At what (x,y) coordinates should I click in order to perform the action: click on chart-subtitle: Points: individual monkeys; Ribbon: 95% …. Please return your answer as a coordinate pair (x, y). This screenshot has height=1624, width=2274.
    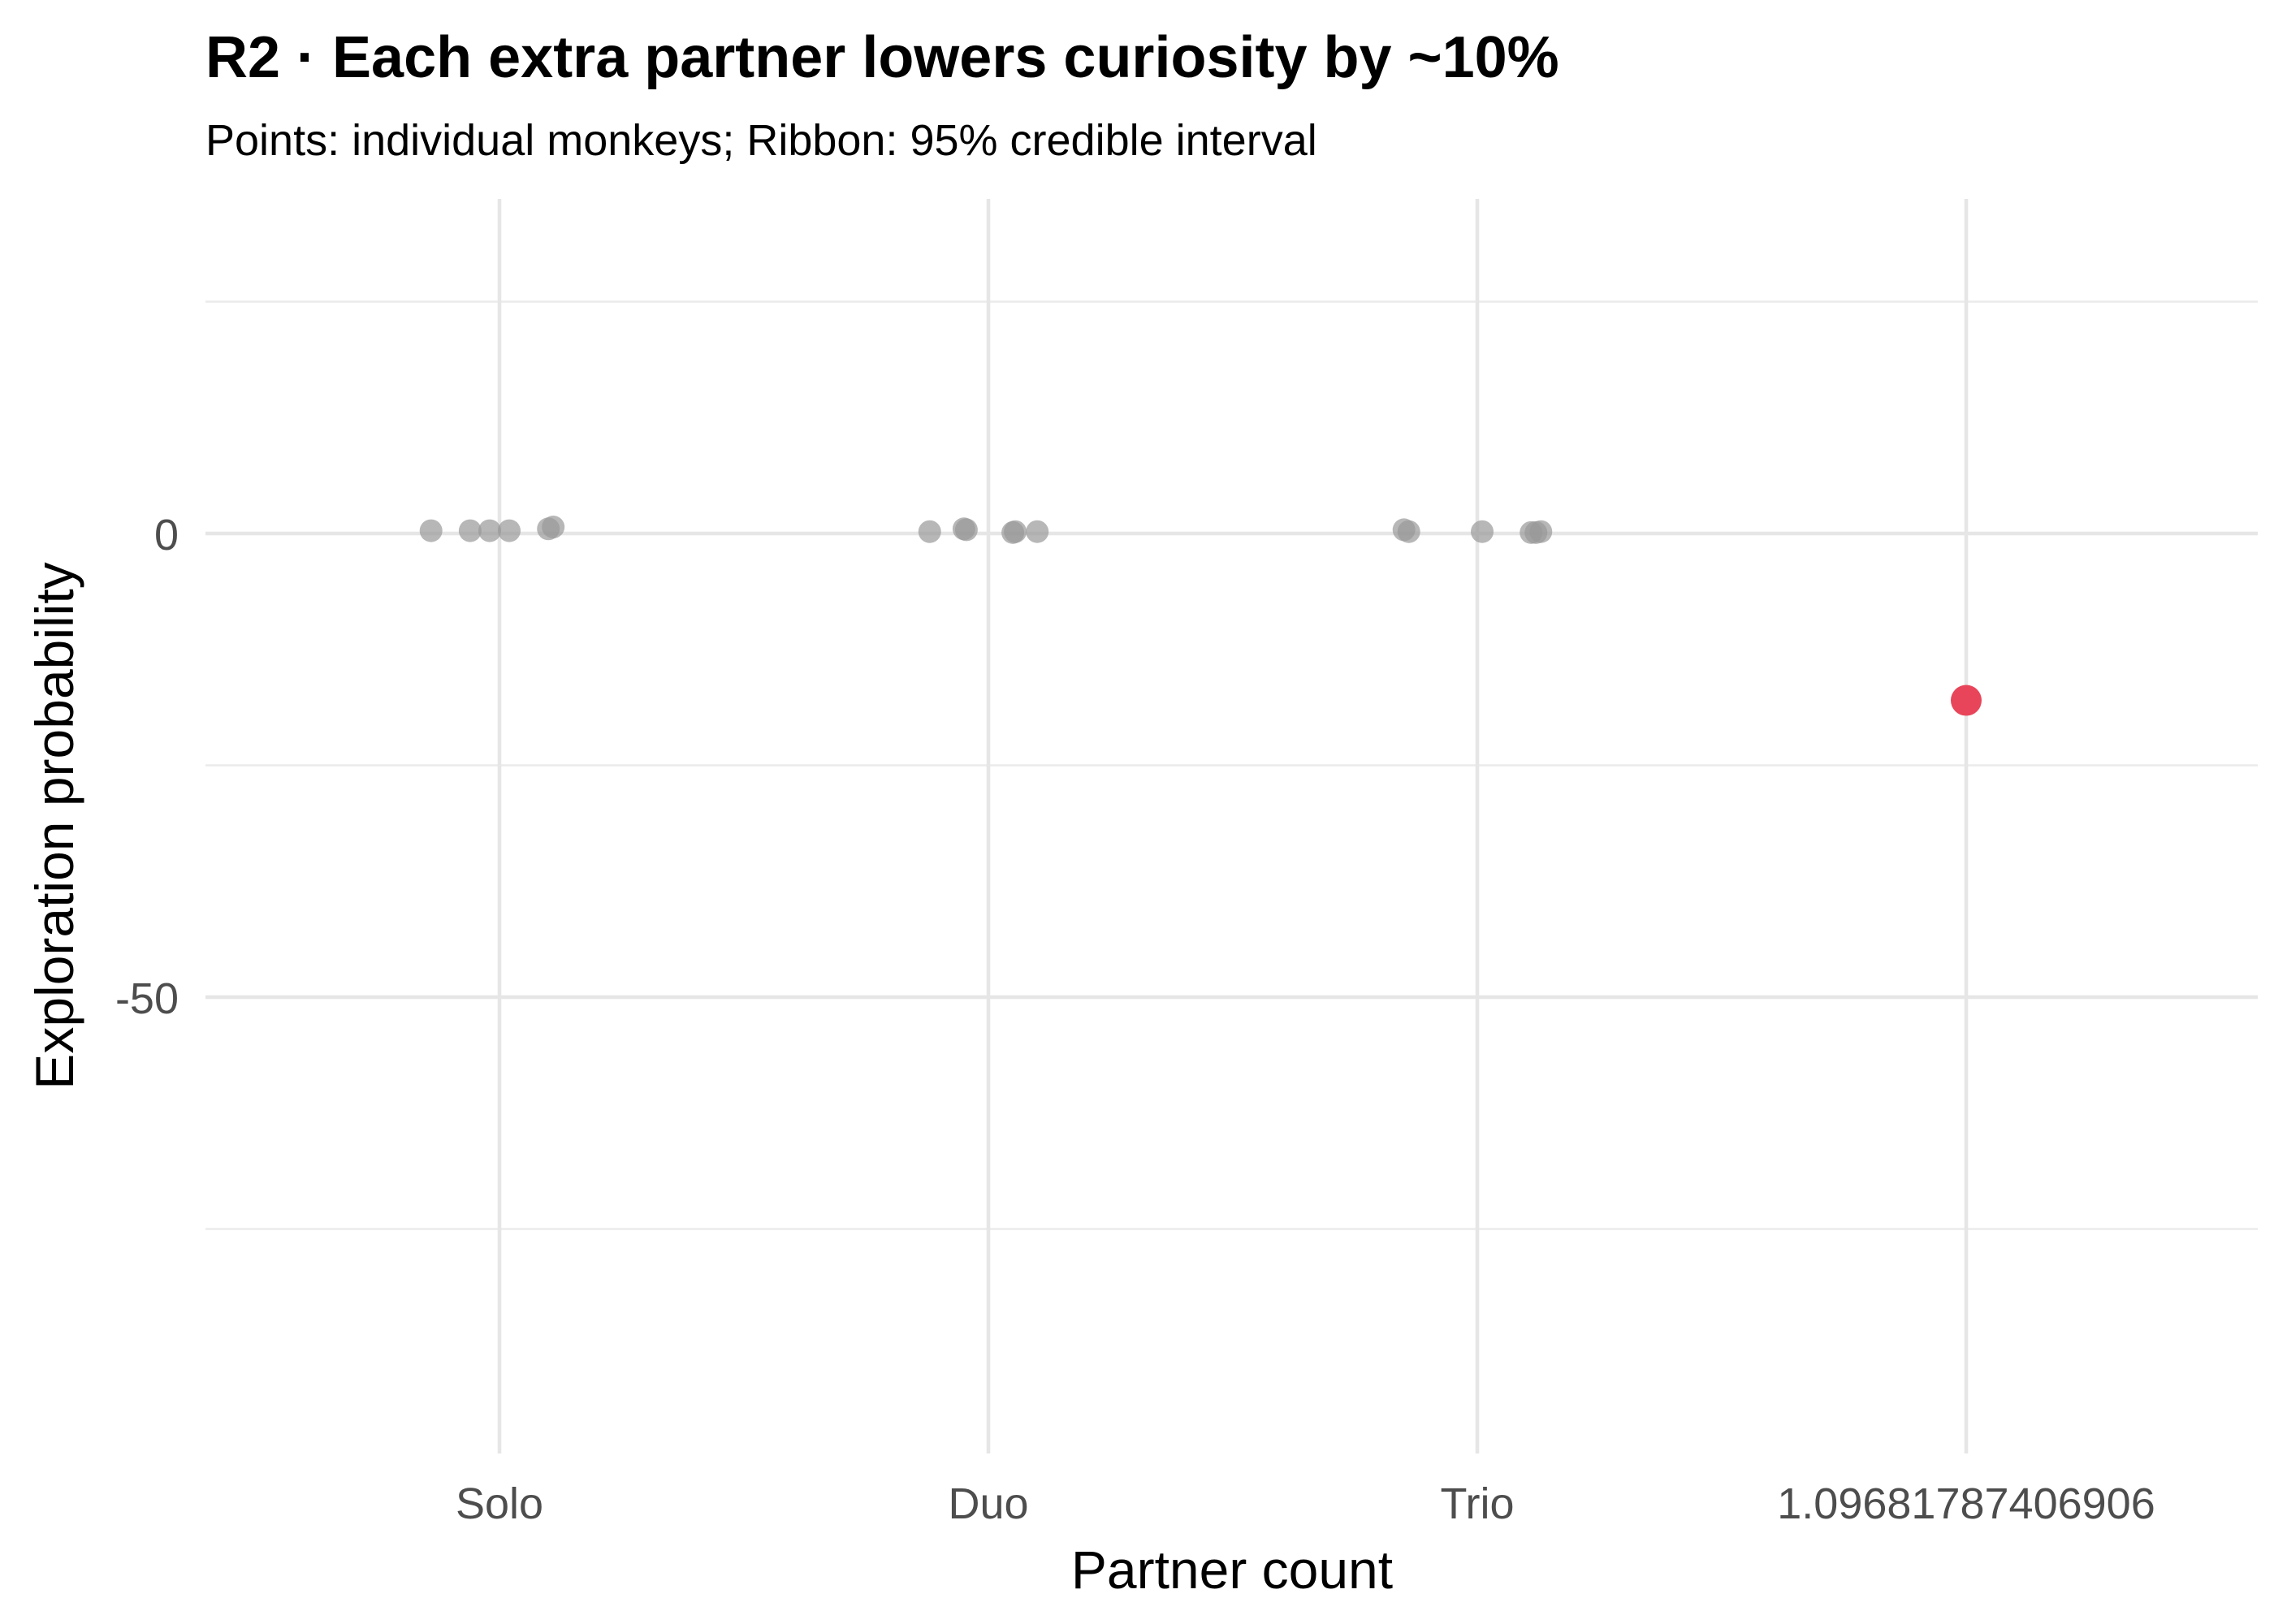
    Looking at the image, I should click on (761, 141).